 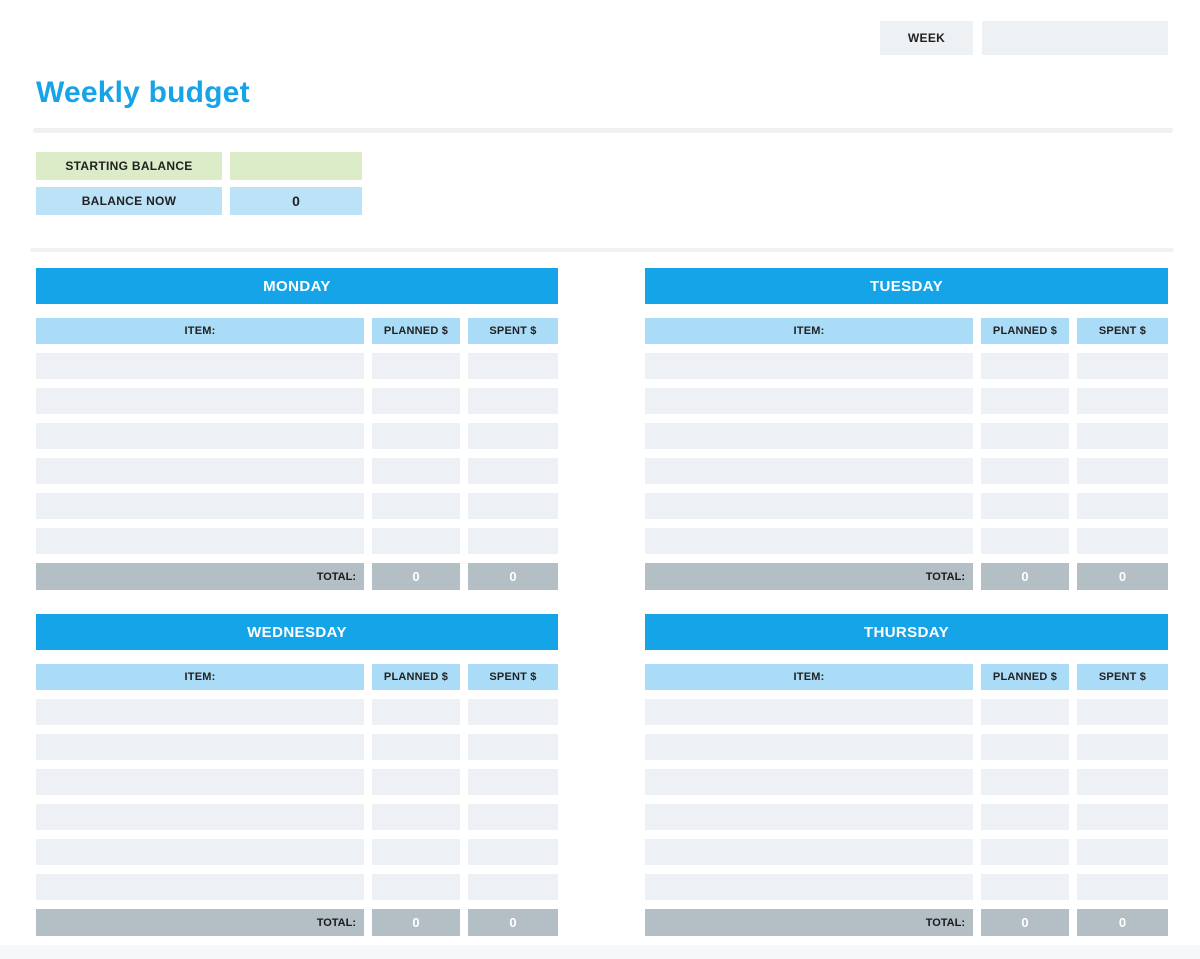 I want to click on divider, so click(x=603, y=130).